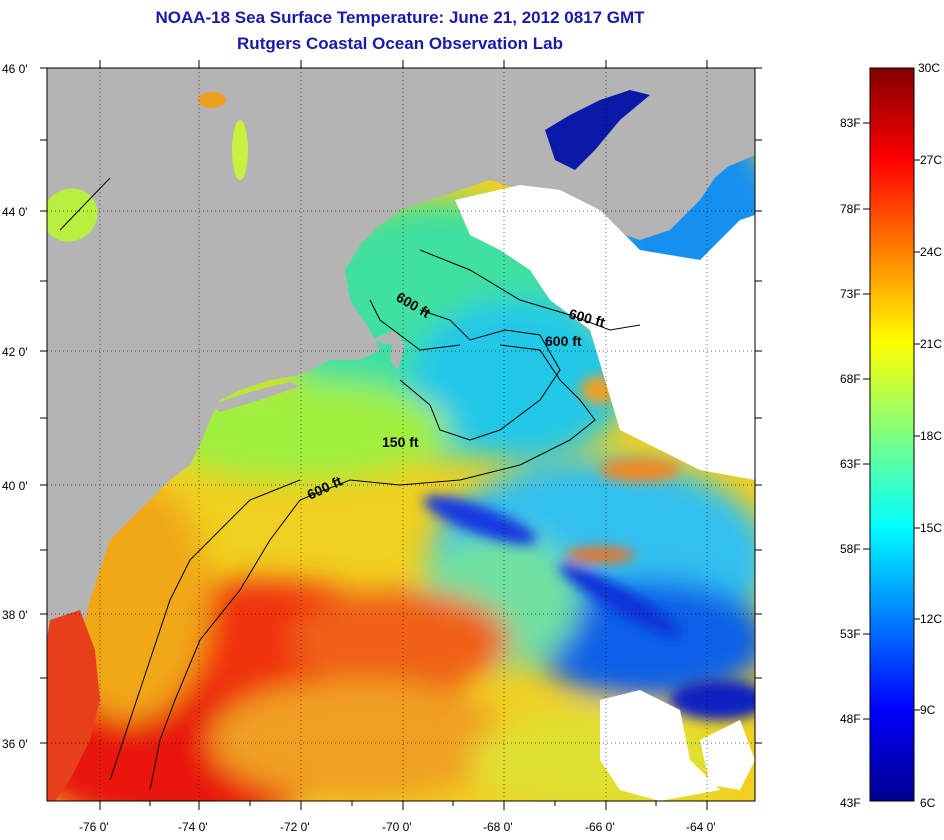  Describe the element at coordinates (850, 719) in the screenshot. I see `colorbar-fahrenheit-label: 48F` at that location.